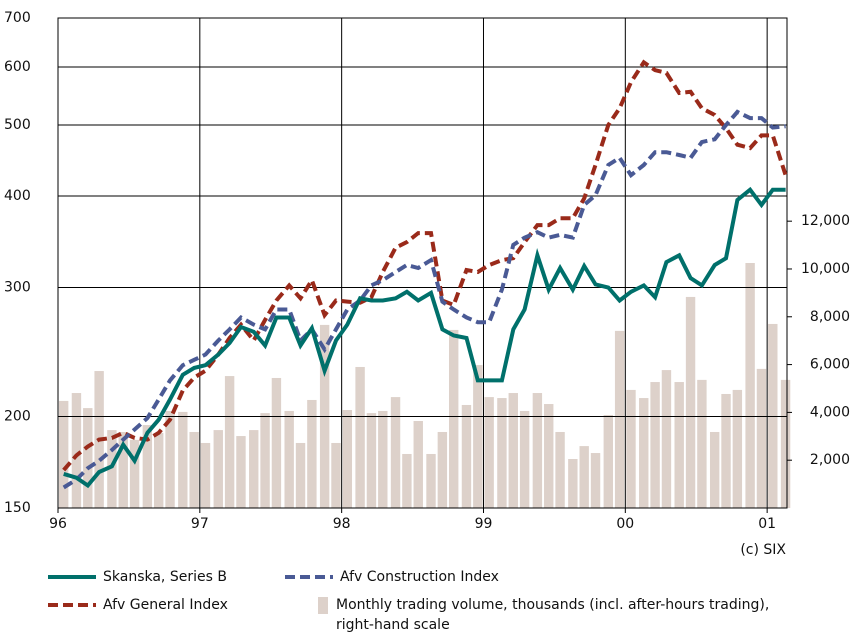 The width and height of the screenshot is (863, 637). What do you see at coordinates (17, 288) in the screenshot?
I see `y-tick-label: 300` at bounding box center [17, 288].